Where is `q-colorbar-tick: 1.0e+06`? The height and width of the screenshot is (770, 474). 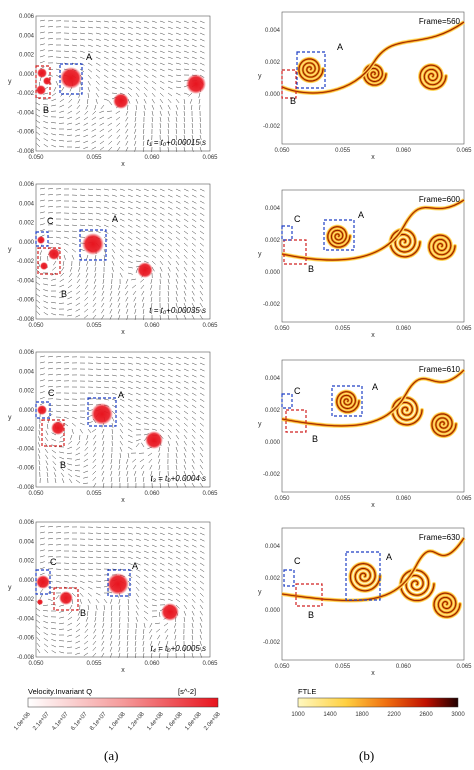
q-colorbar-tick: 1.0e+06 is located at coordinates (22, 721).